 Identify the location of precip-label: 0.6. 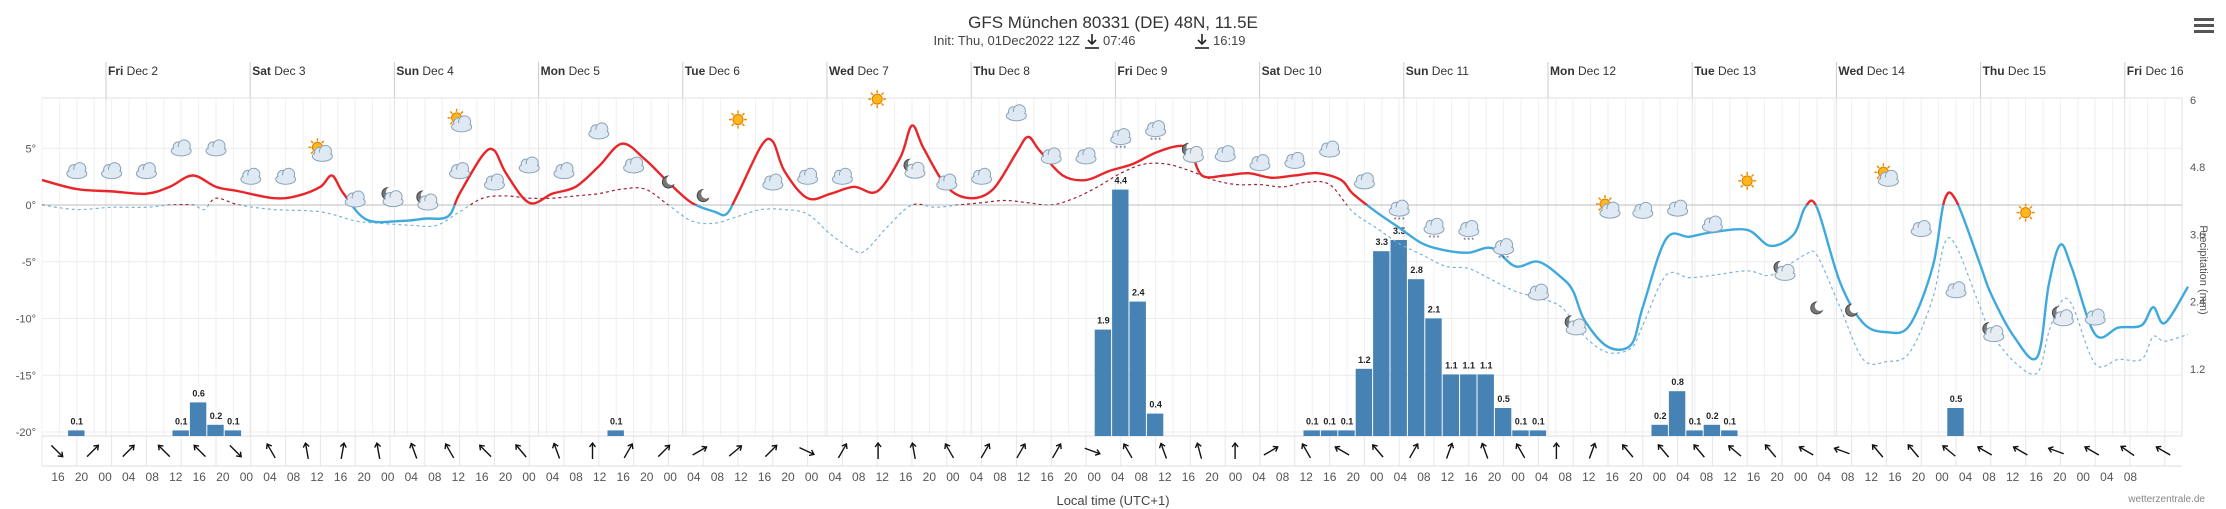
(198, 393).